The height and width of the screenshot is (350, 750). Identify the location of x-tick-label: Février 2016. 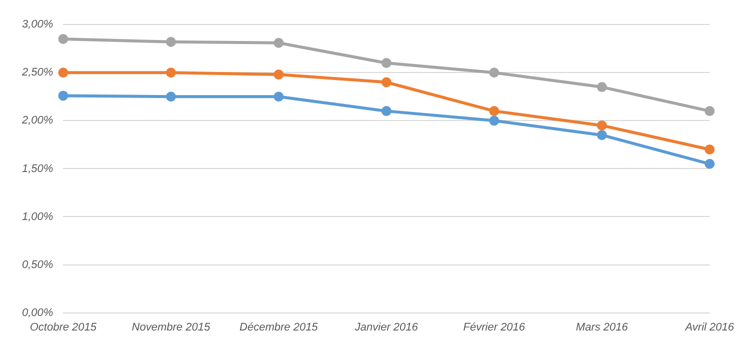
(494, 327).